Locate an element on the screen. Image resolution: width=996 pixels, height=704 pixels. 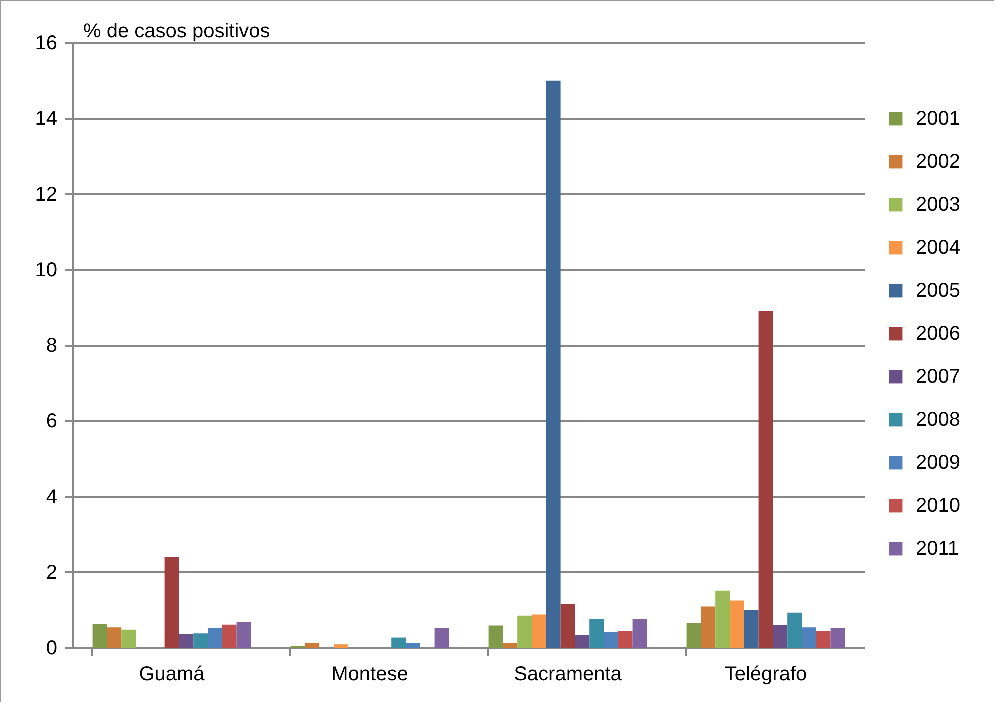
y-tick-label: 4 is located at coordinates (52, 497).